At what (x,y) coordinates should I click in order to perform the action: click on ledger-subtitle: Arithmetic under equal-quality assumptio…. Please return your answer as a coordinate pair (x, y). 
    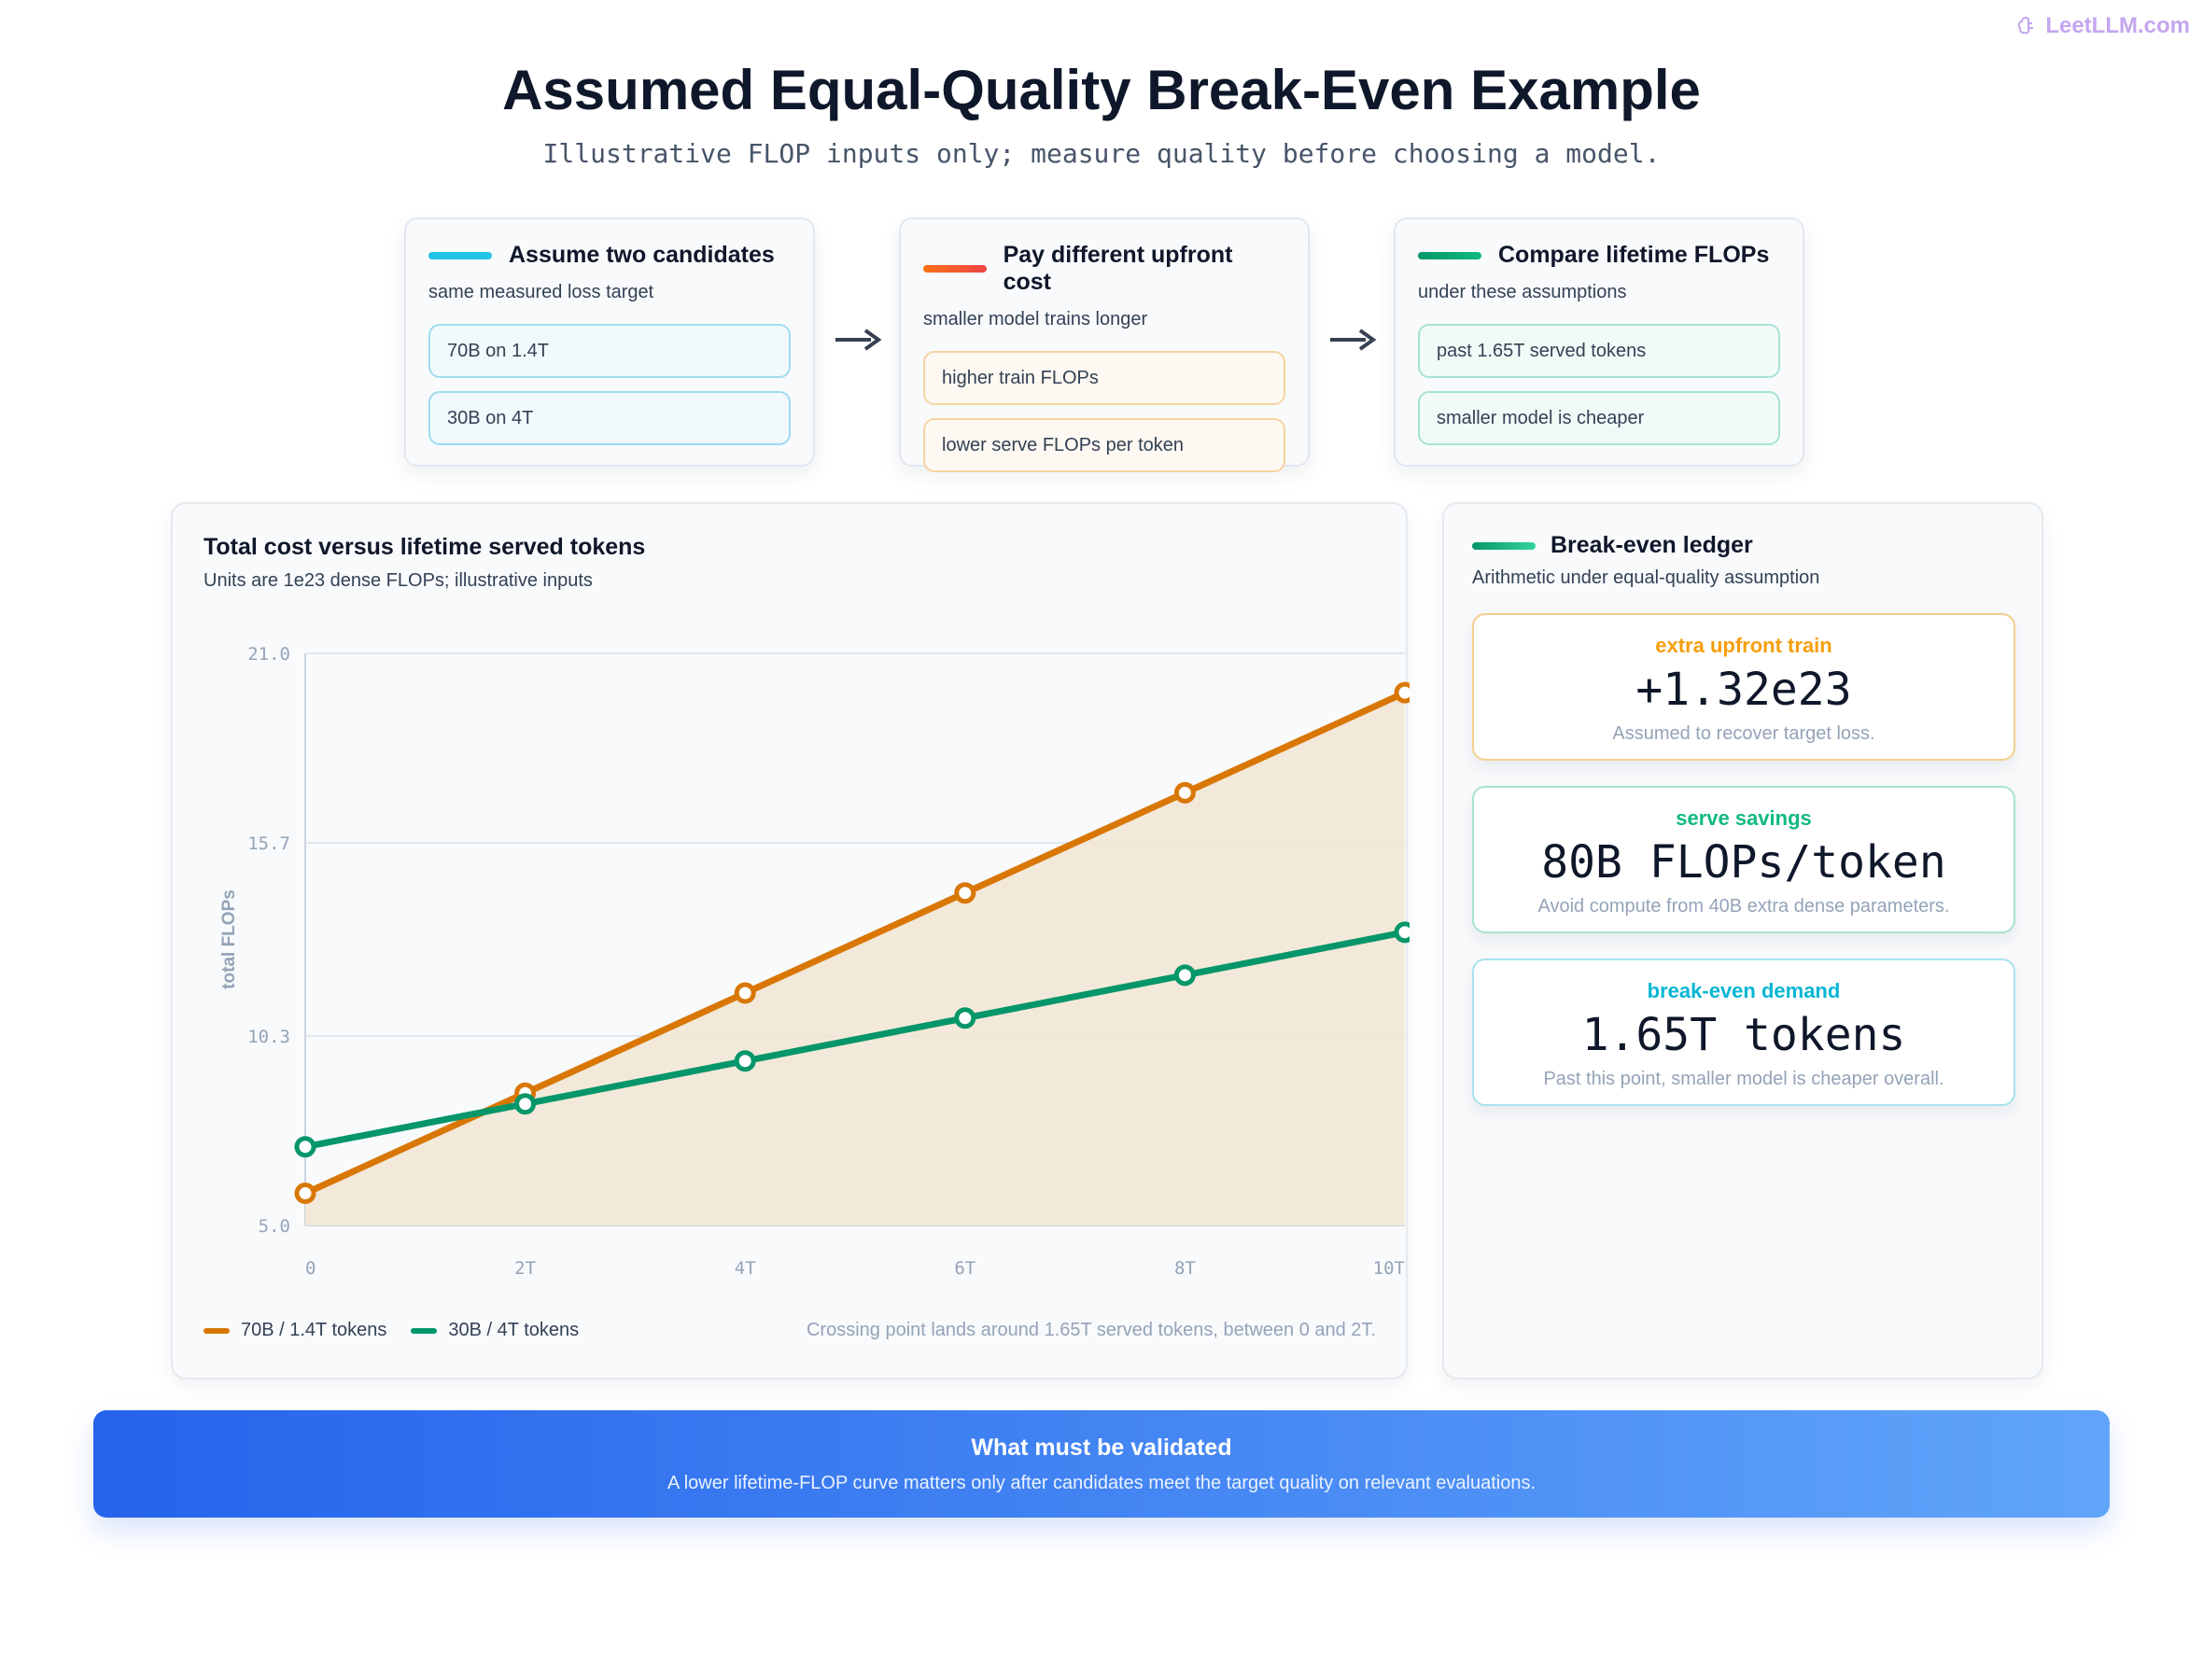
    Looking at the image, I should click on (1646, 577).